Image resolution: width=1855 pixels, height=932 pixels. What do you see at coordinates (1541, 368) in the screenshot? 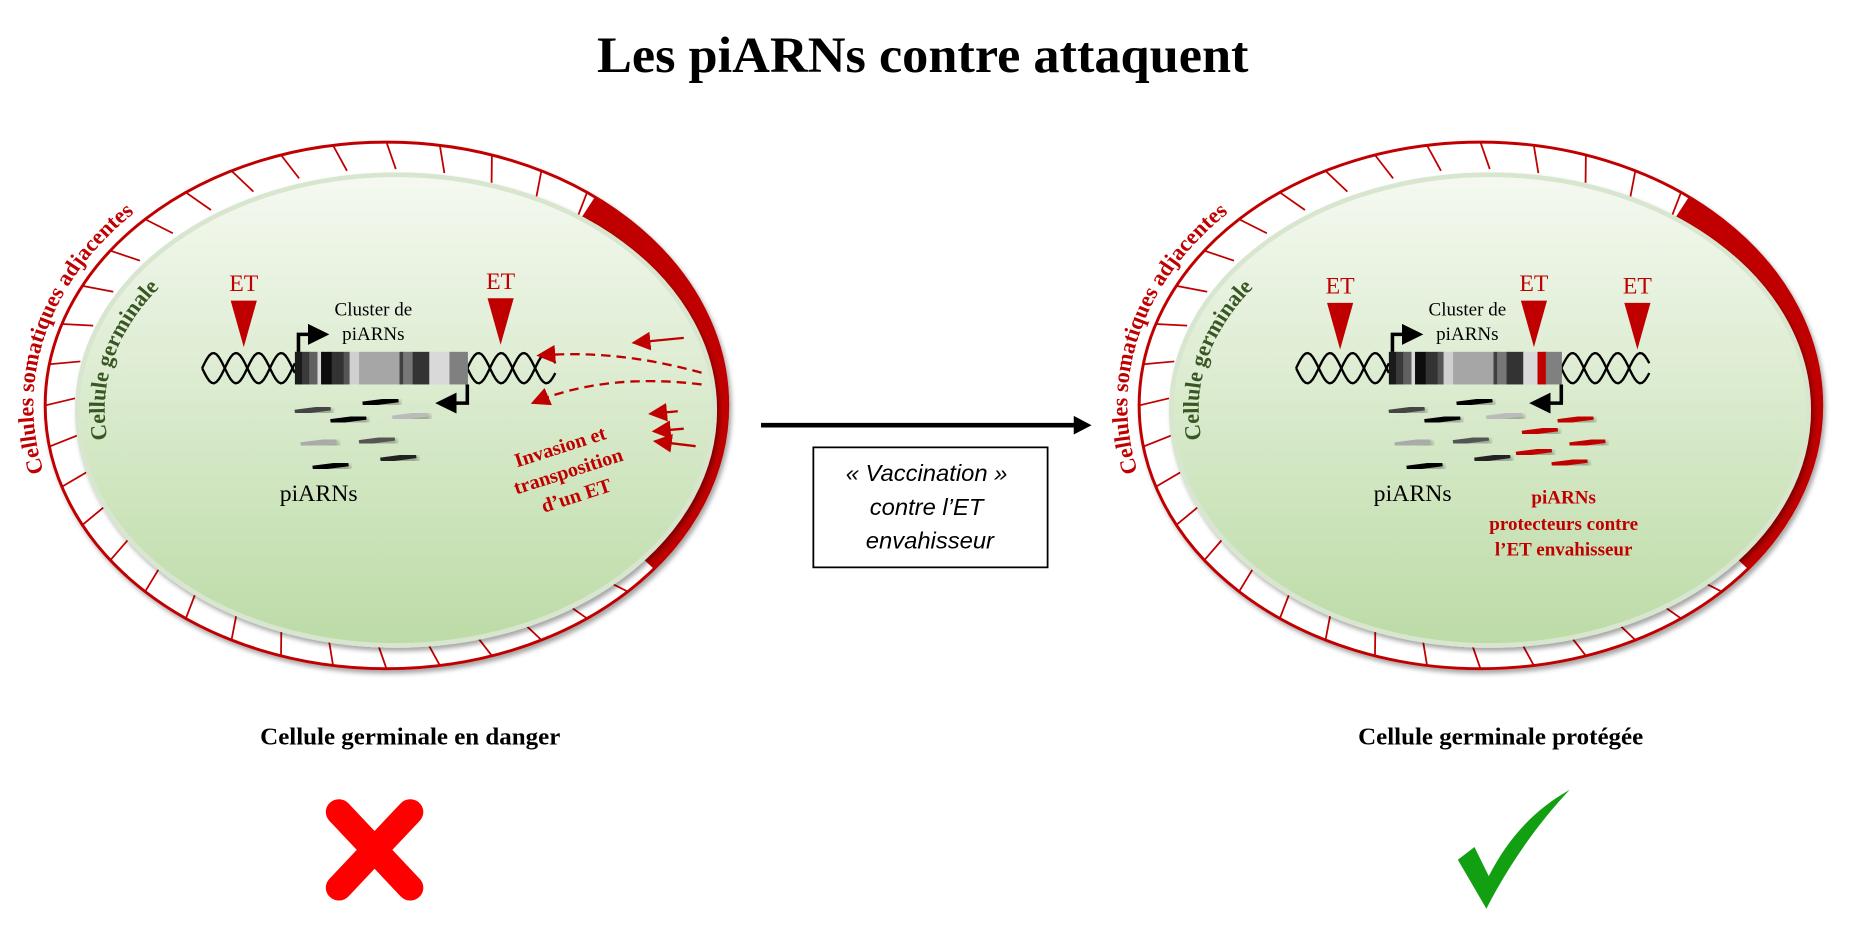
I see `new-et-insertion-segment` at bounding box center [1541, 368].